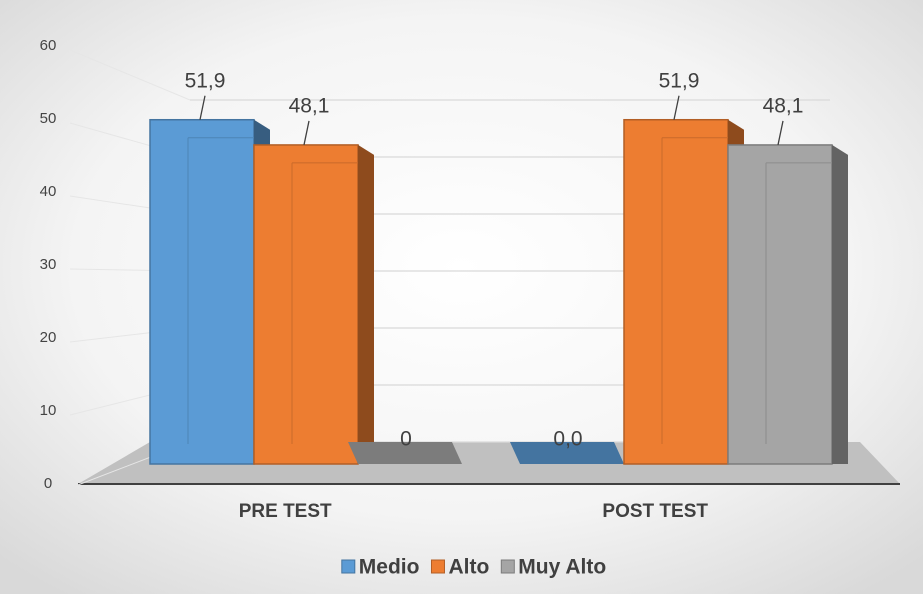  Describe the element at coordinates (285, 511) in the screenshot. I see `x-tick-label: PRE TEST` at that location.